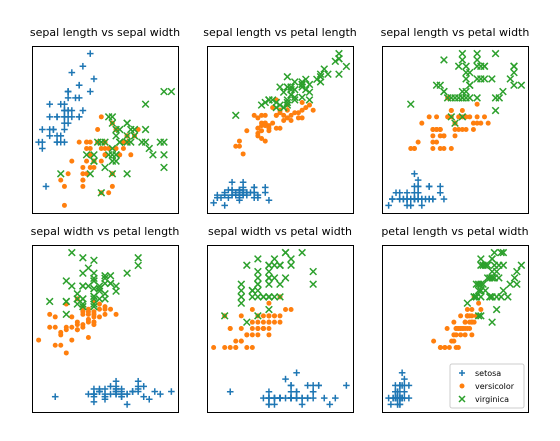 The height and width of the screenshot is (441, 560). I want to click on panel-title: sepal length vs petal length, so click(280, 32).